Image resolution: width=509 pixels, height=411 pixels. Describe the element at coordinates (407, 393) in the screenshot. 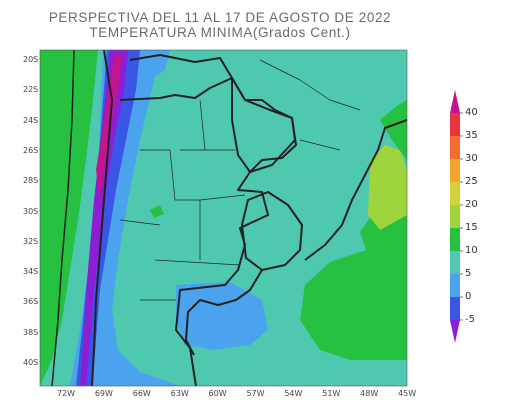

I see `lon-label: 45W` at that location.